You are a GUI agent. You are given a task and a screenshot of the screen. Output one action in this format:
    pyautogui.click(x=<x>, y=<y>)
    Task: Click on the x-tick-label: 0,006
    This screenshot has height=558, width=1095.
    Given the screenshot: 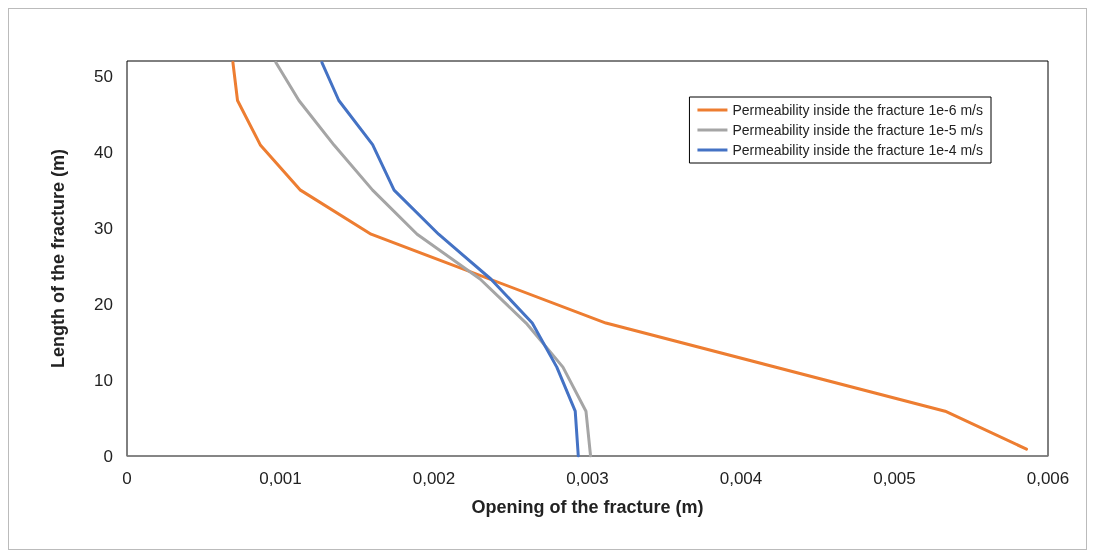 What is the action you would take?
    pyautogui.click(x=1048, y=478)
    